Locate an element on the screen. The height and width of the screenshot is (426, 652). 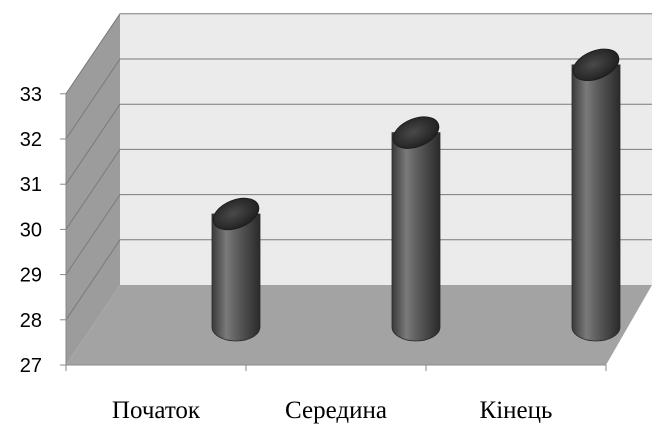
y-tick-label: 27 is located at coordinates (31, 366).